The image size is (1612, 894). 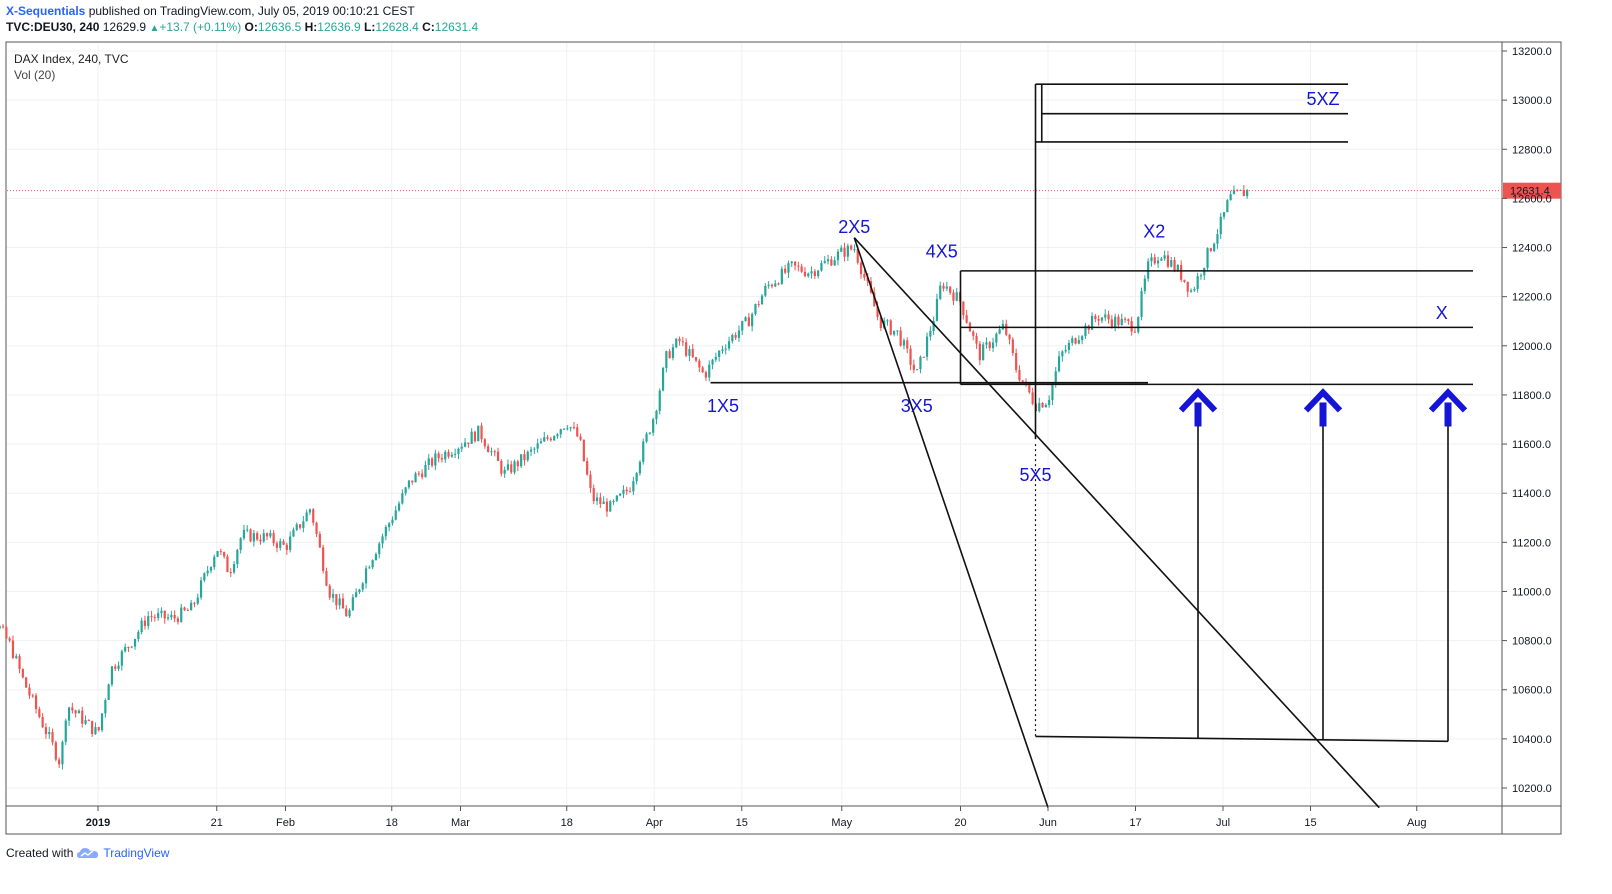 I want to click on current-price-tag-label: 12631.4, so click(x=1530, y=192).